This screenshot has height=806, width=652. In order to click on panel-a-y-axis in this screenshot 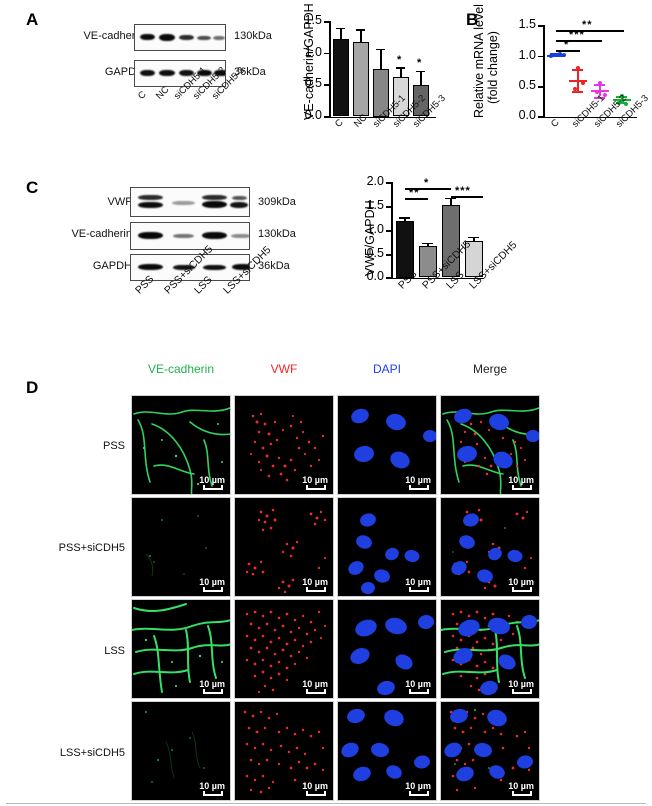, I will do `click(330, 69)`.